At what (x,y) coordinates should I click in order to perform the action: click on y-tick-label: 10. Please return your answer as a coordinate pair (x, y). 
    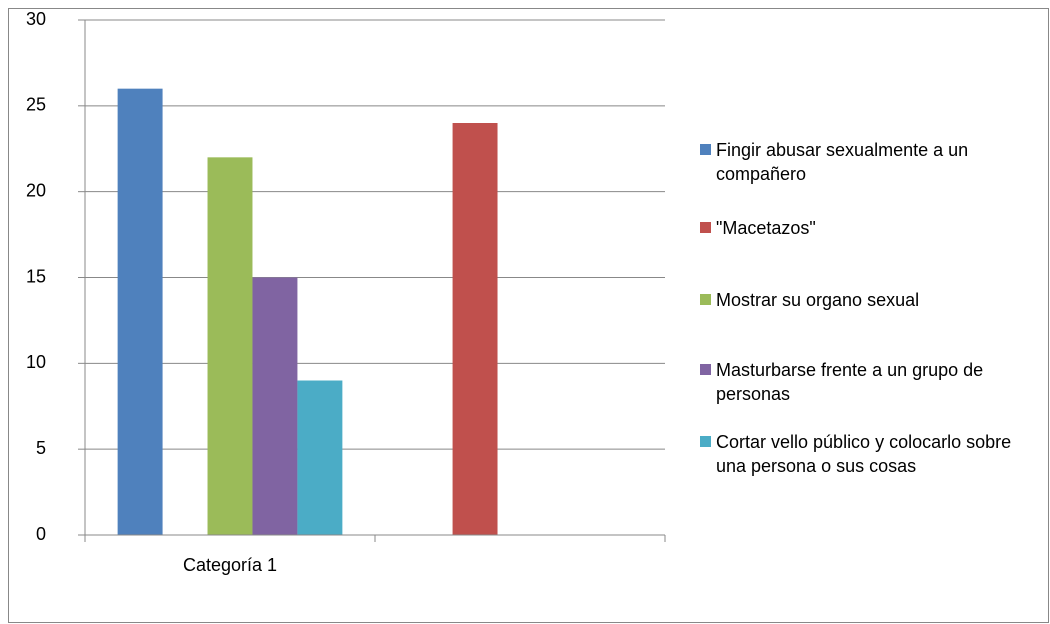
    Looking at the image, I should click on (36, 362).